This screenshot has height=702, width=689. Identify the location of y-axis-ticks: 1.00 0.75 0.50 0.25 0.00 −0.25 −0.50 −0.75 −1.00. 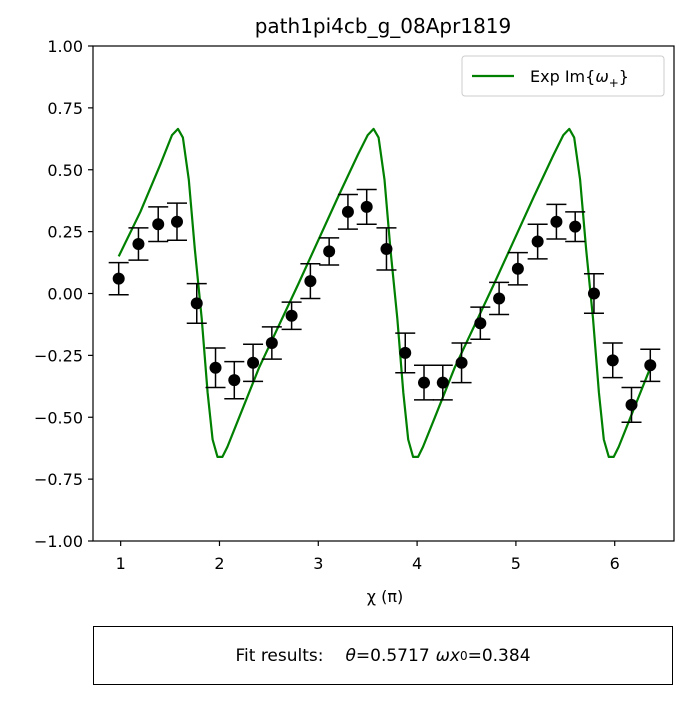
(63, 294).